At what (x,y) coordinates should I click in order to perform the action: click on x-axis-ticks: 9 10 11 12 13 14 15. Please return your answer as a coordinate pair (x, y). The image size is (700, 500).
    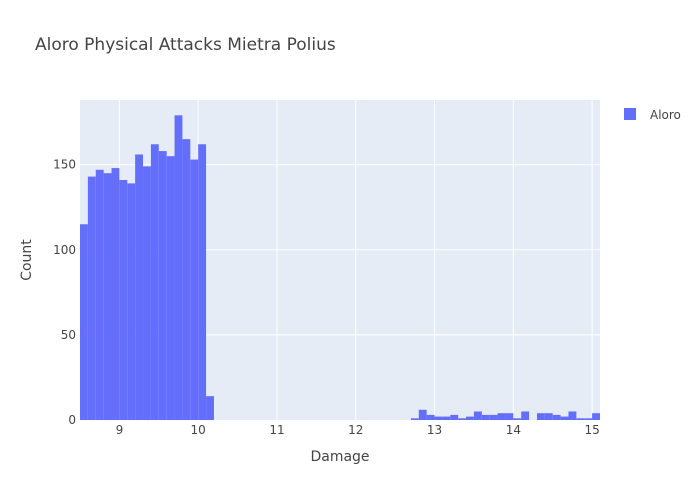
    Looking at the image, I should click on (358, 430).